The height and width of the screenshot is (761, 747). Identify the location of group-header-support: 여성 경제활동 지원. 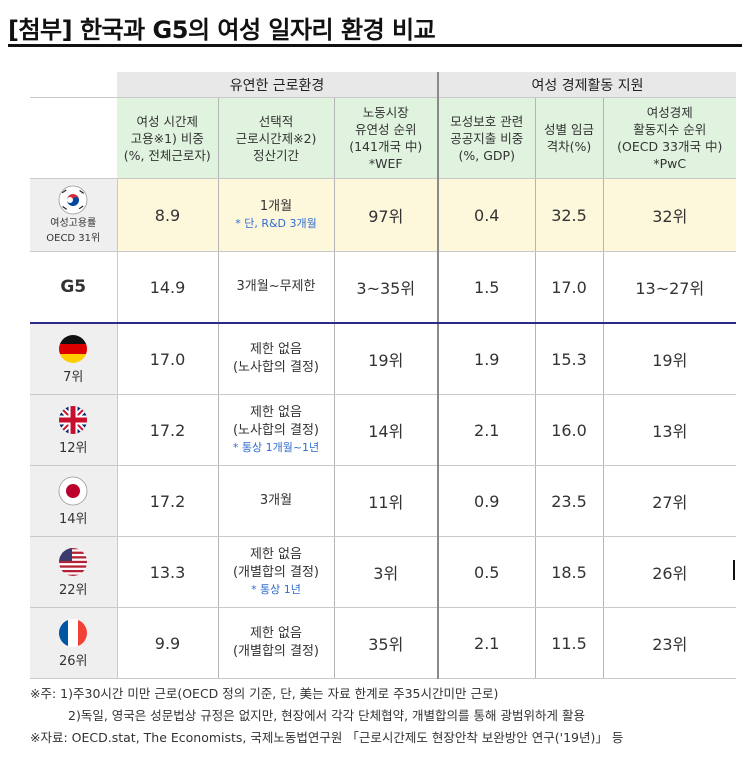
(586, 85).